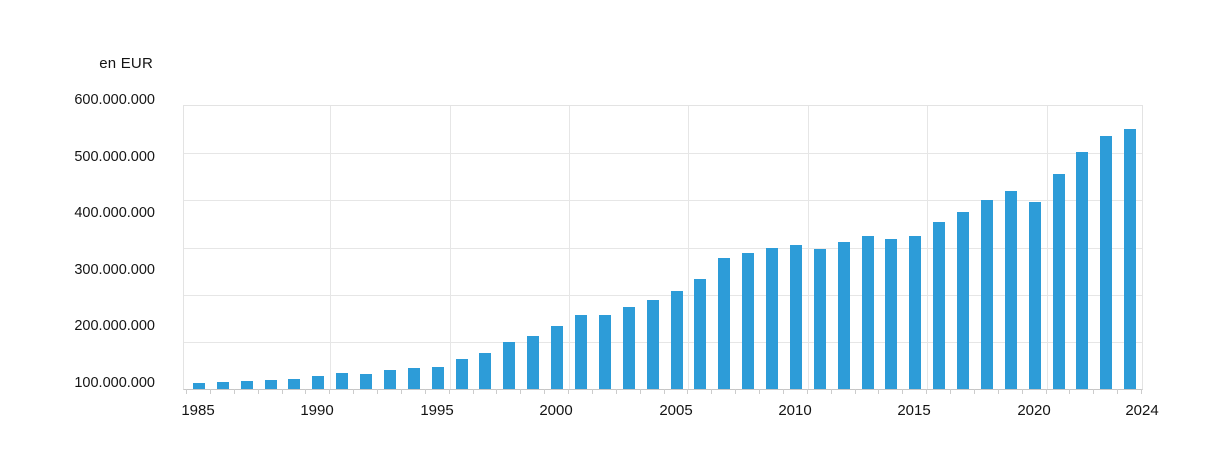 The image size is (1211, 472). Describe the element at coordinates (533, 362) in the screenshot. I see `bar-1999` at that location.